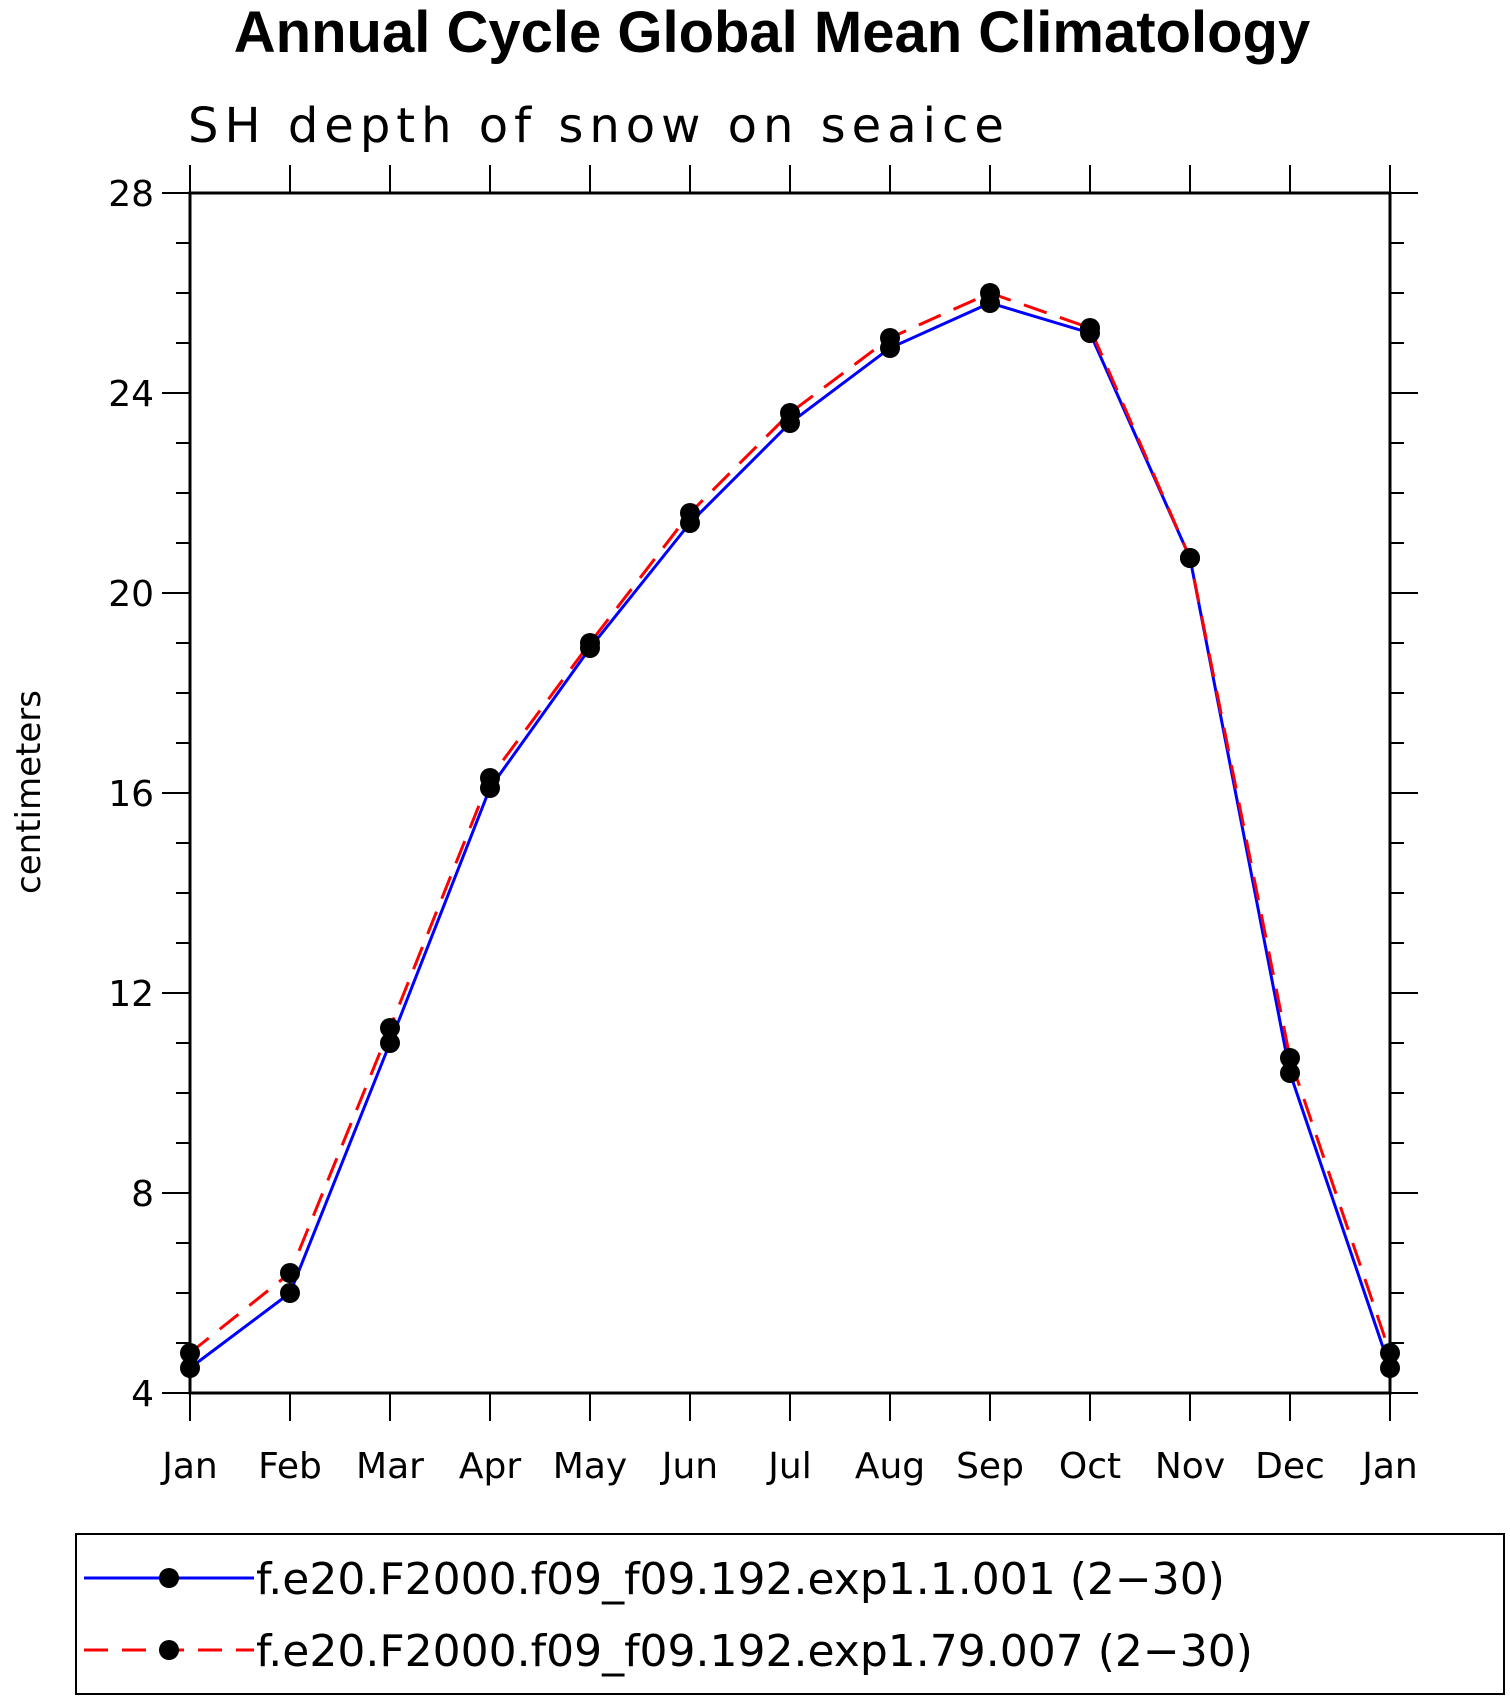 The image size is (1510, 1700). I want to click on y-tick-label: 8, so click(142, 1194).